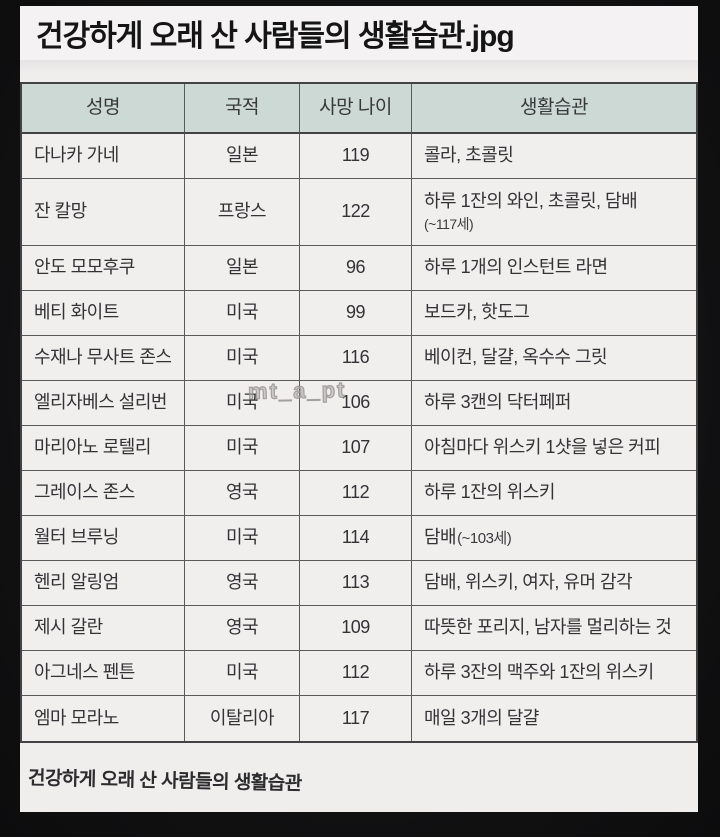 The height and width of the screenshot is (837, 720). What do you see at coordinates (554, 358) in the screenshot?
I see `cell-habits: 베이컨, 달걀, 옥수수 그릿` at bounding box center [554, 358].